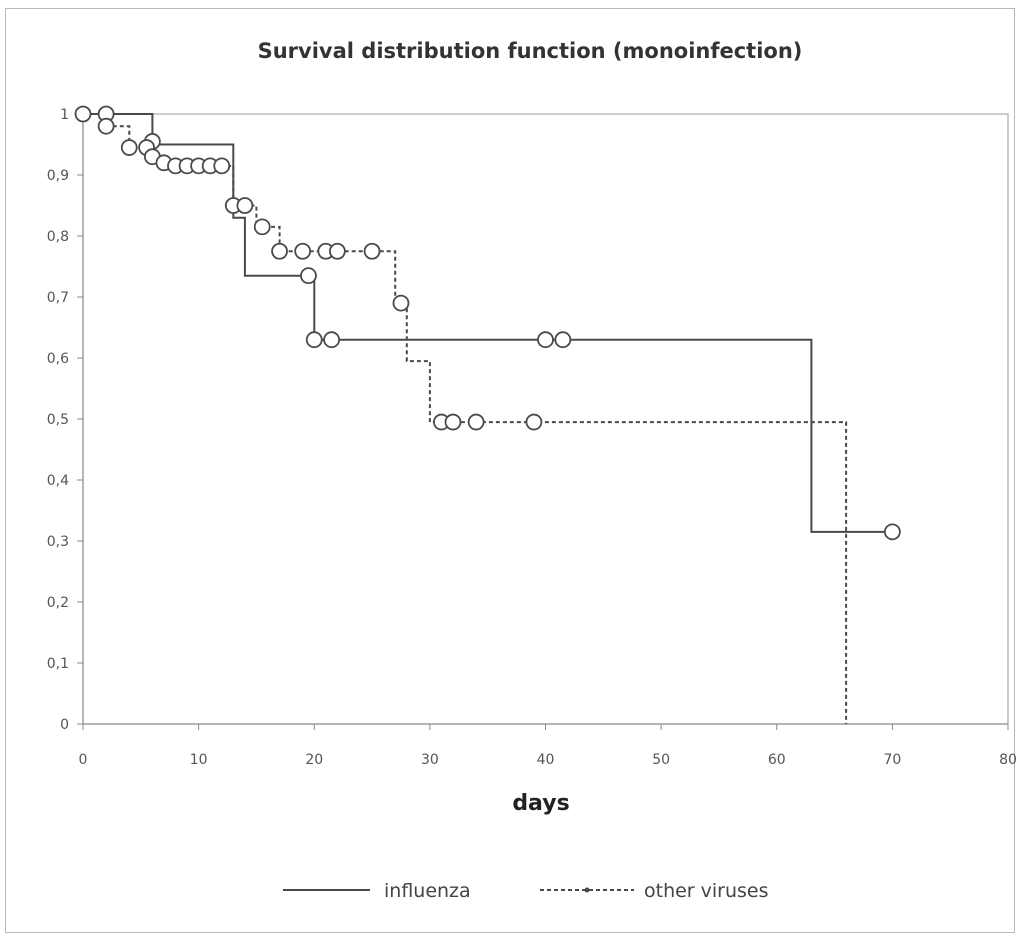 Image resolution: width=1021 pixels, height=933 pixels. Describe the element at coordinates (540, 803) in the screenshot. I see `x-axis-label: days` at that location.